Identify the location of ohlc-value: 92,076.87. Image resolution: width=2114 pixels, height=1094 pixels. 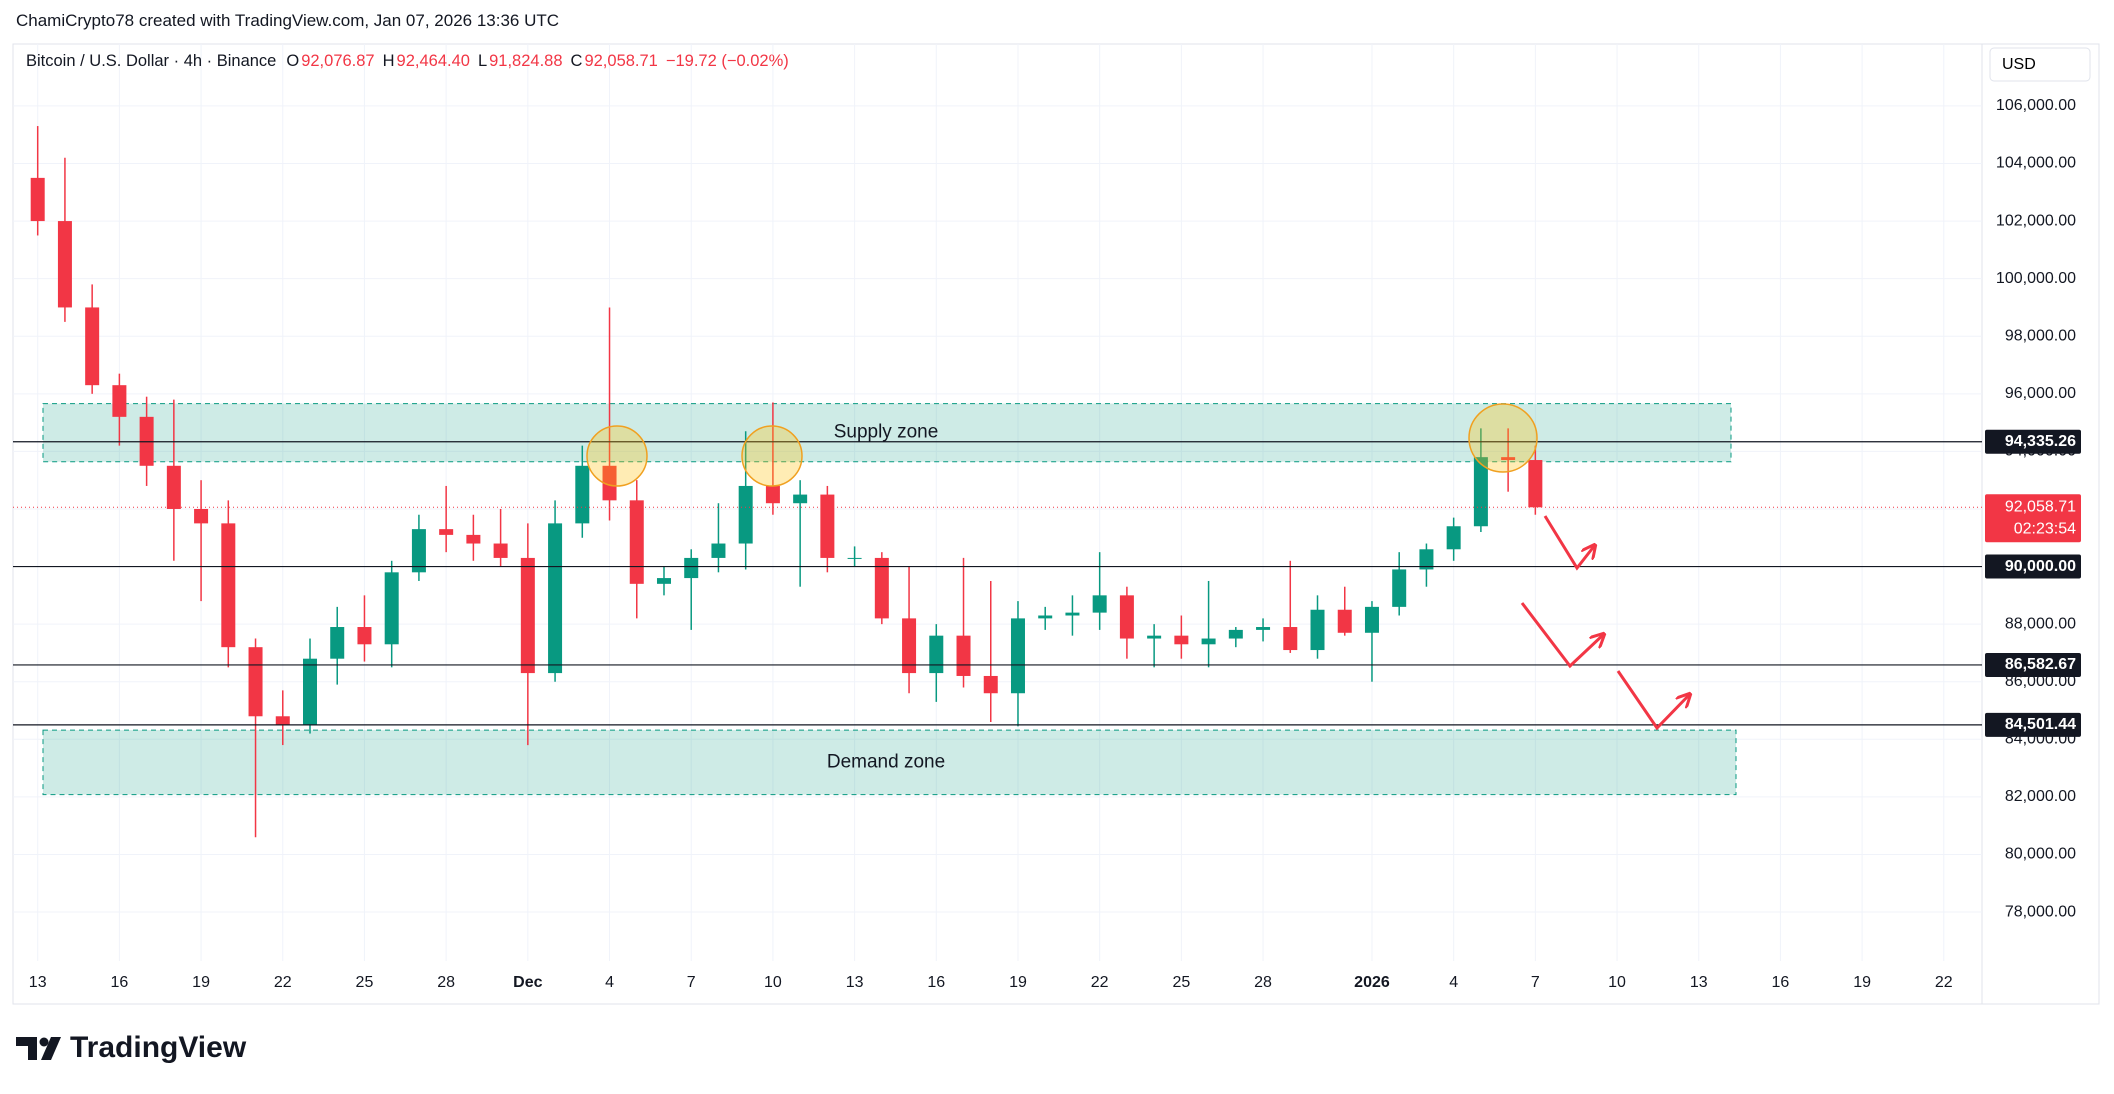
(338, 61).